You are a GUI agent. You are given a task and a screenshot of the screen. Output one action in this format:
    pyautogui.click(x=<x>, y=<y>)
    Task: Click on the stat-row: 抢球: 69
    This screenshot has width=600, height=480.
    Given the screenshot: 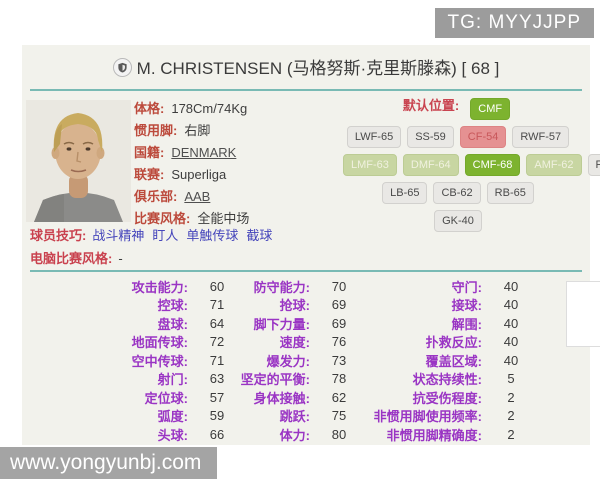 What is the action you would take?
    pyautogui.click(x=257, y=305)
    